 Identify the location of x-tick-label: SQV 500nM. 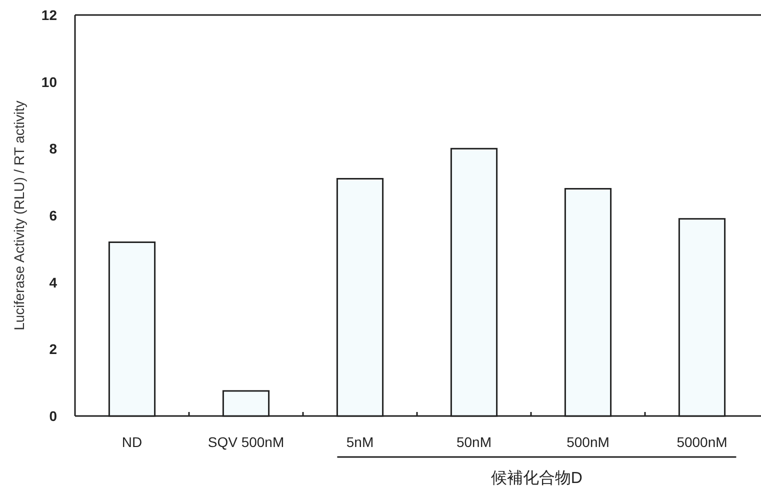
(246, 442).